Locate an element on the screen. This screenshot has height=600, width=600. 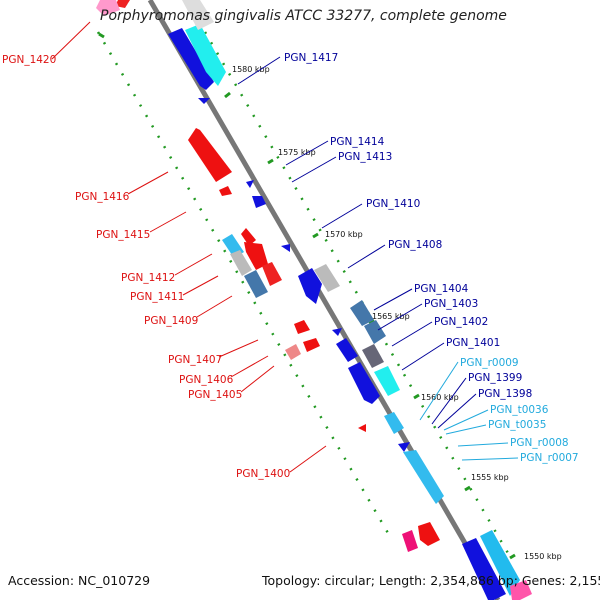
gene-label-pgn-r0007: PGN_r0007 is located at coordinates (549, 458).